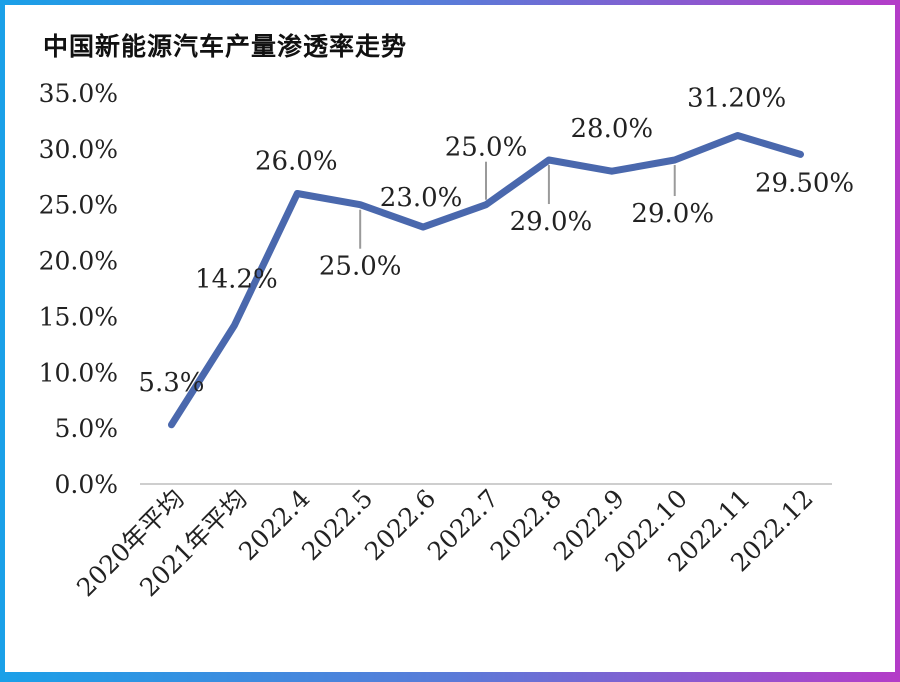 This screenshot has width=900, height=682. What do you see at coordinates (236, 279) in the screenshot?
I see `data-label: 14.2%` at bounding box center [236, 279].